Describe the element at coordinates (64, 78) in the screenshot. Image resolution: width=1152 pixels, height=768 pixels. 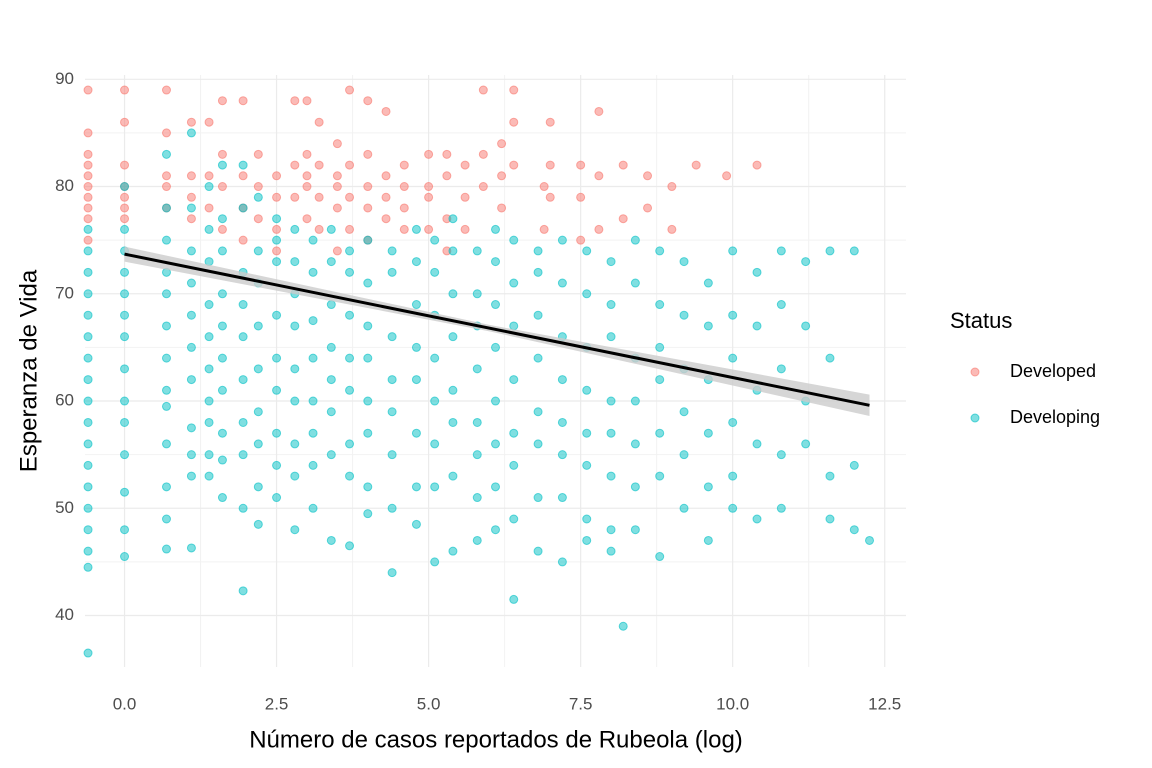
I see `y-tick-label: 90` at that location.